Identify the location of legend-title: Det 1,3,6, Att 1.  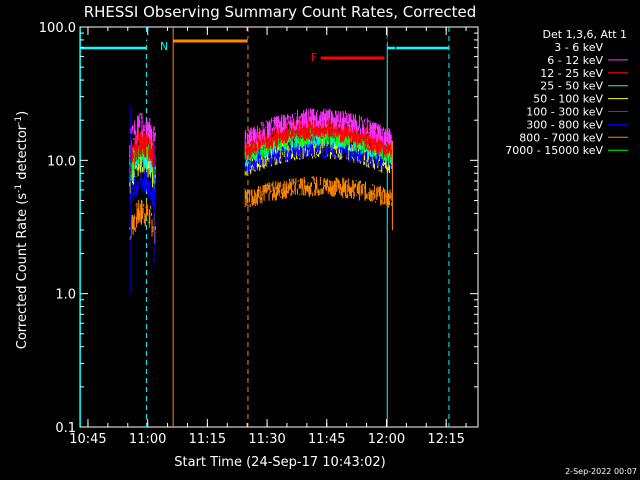
(585, 34).